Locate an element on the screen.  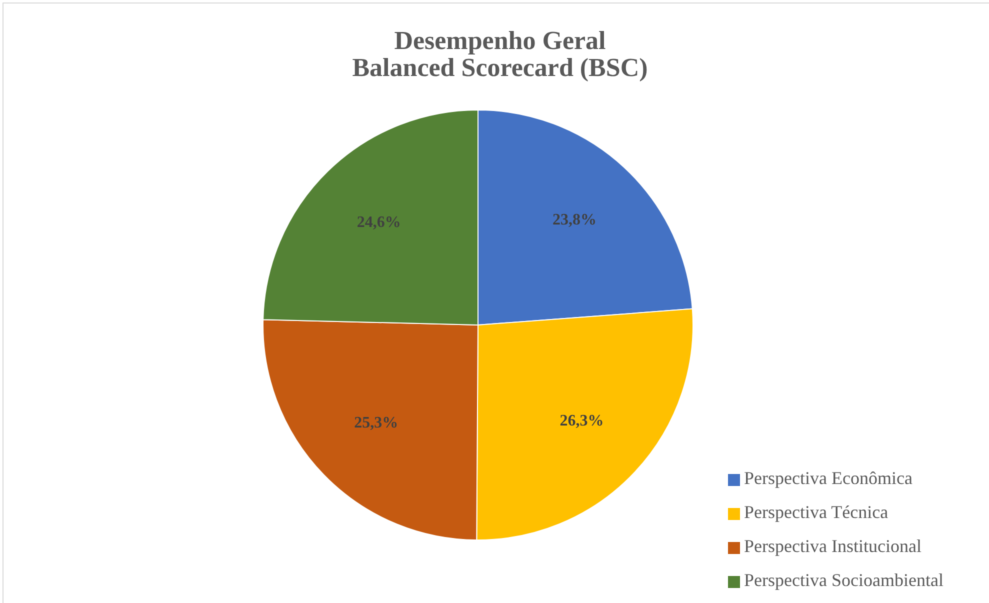
chart-title: Desempenho Geral Balanced Scorecard (BSC) is located at coordinates (500, 54).